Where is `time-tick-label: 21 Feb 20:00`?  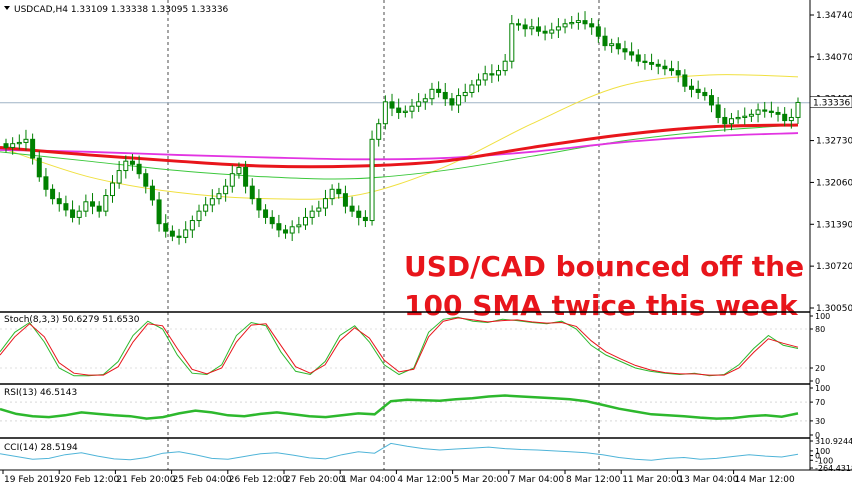
time-tick-label: 21 Feb 20:00 is located at coordinates (145, 480).